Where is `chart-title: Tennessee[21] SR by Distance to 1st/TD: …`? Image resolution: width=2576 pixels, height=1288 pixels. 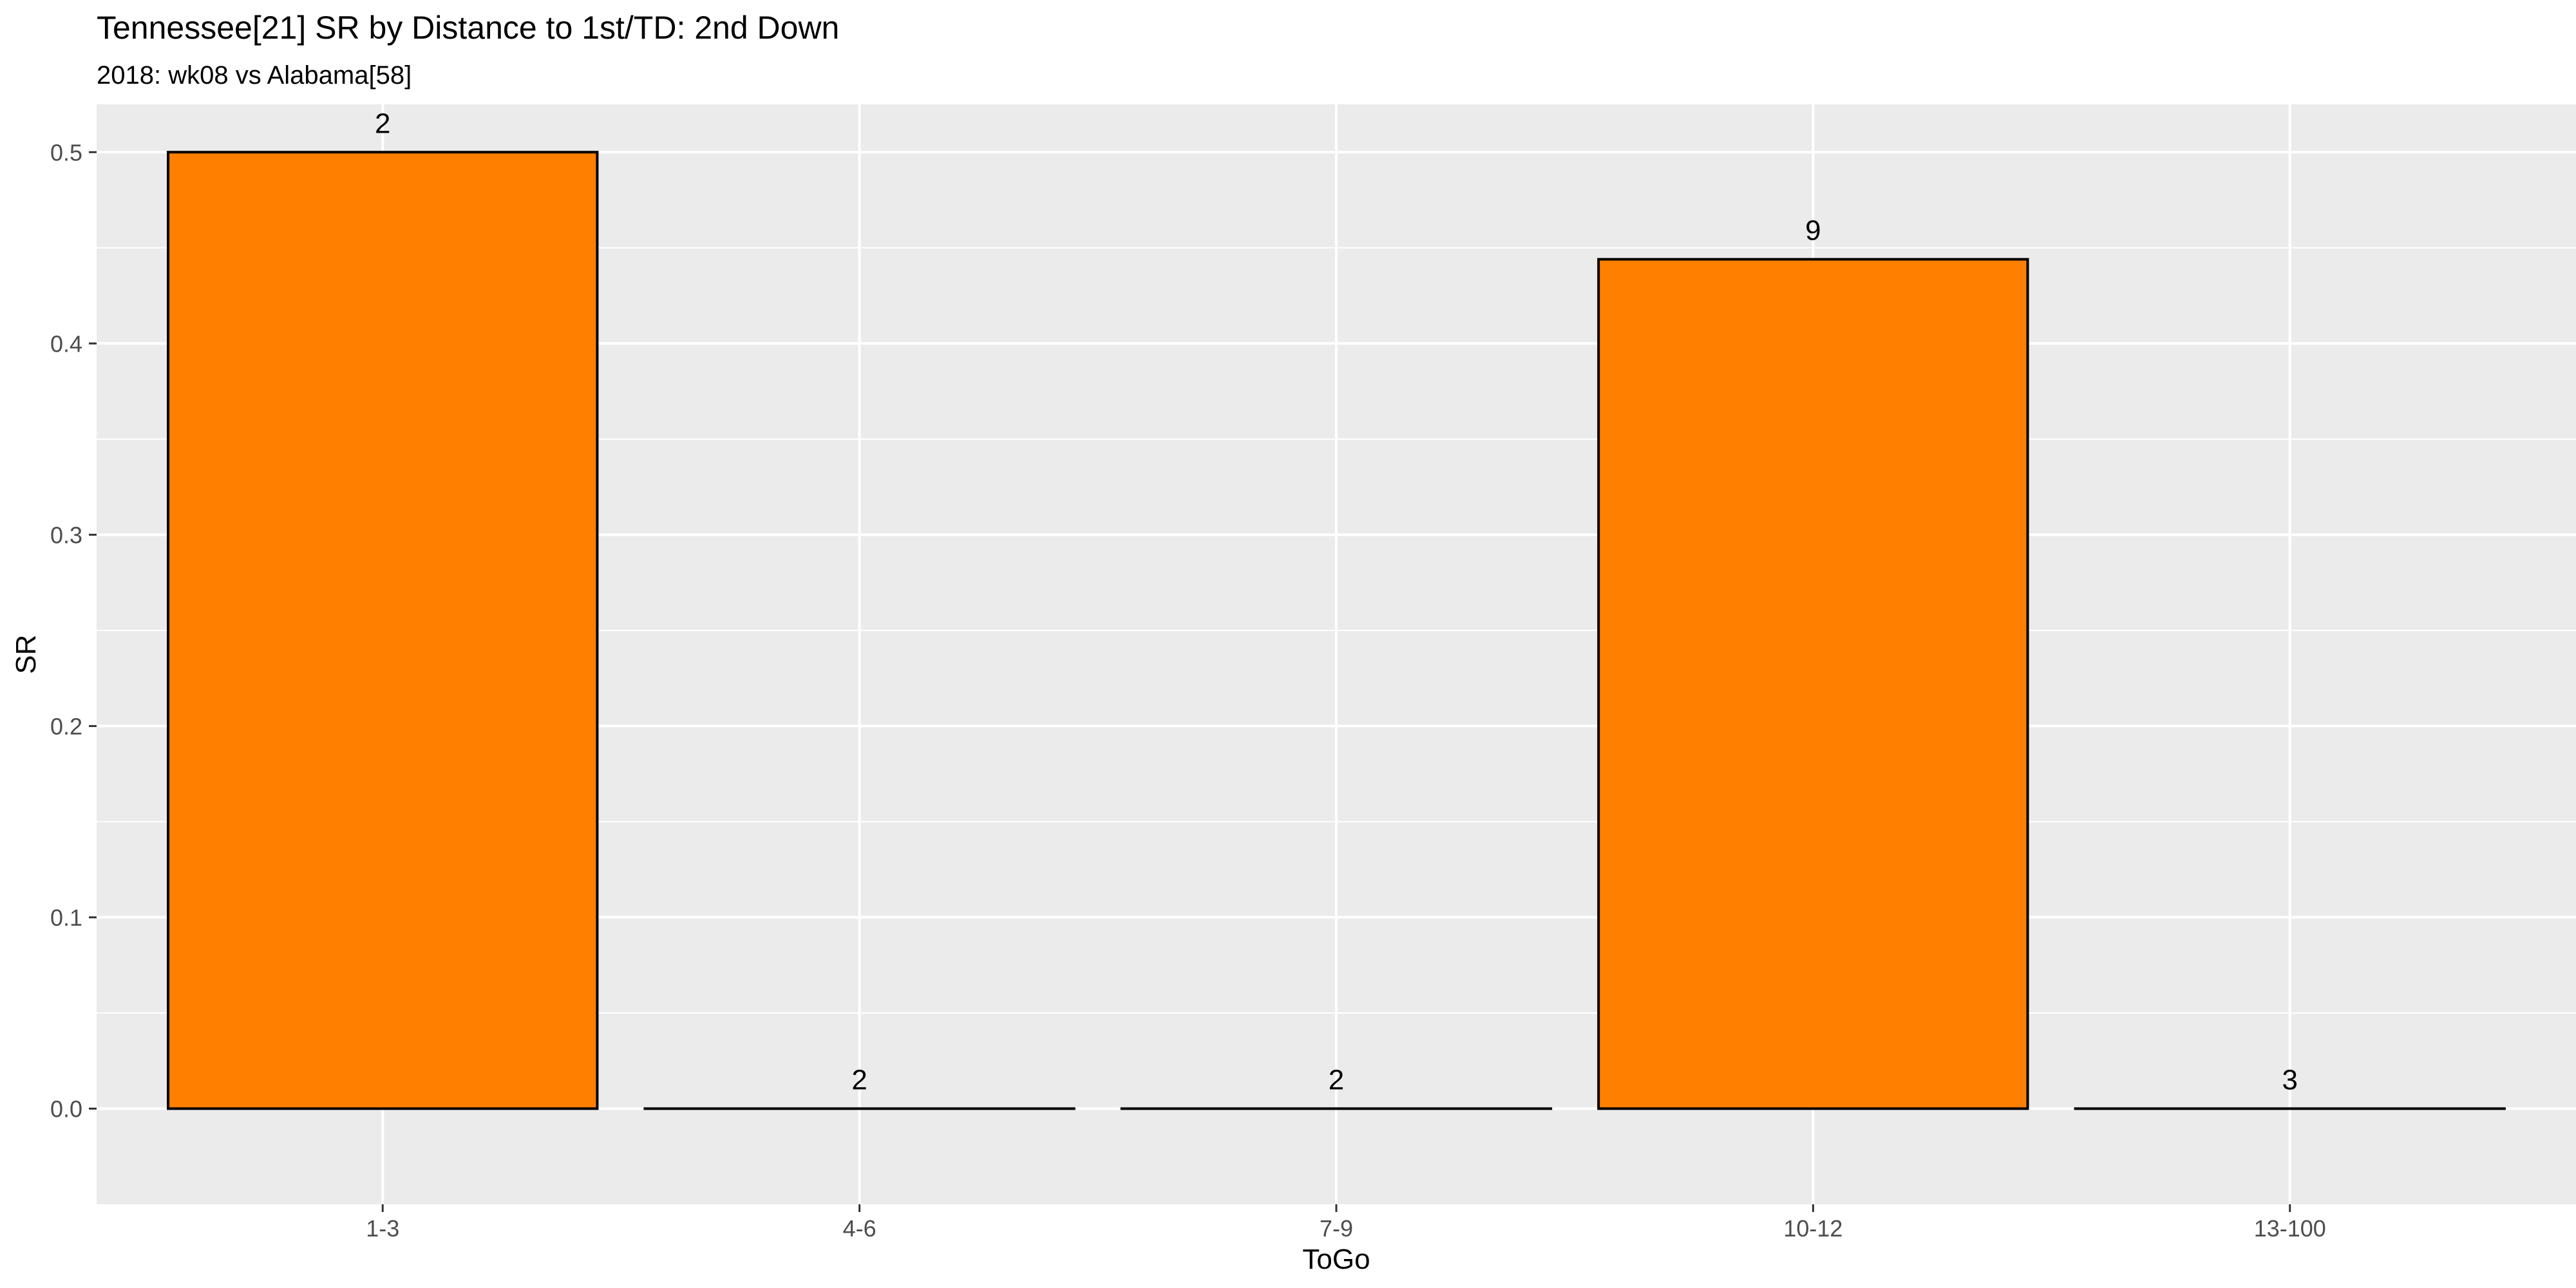 chart-title: Tennessee[21] SR by Distance to 1st/TD: … is located at coordinates (468, 28).